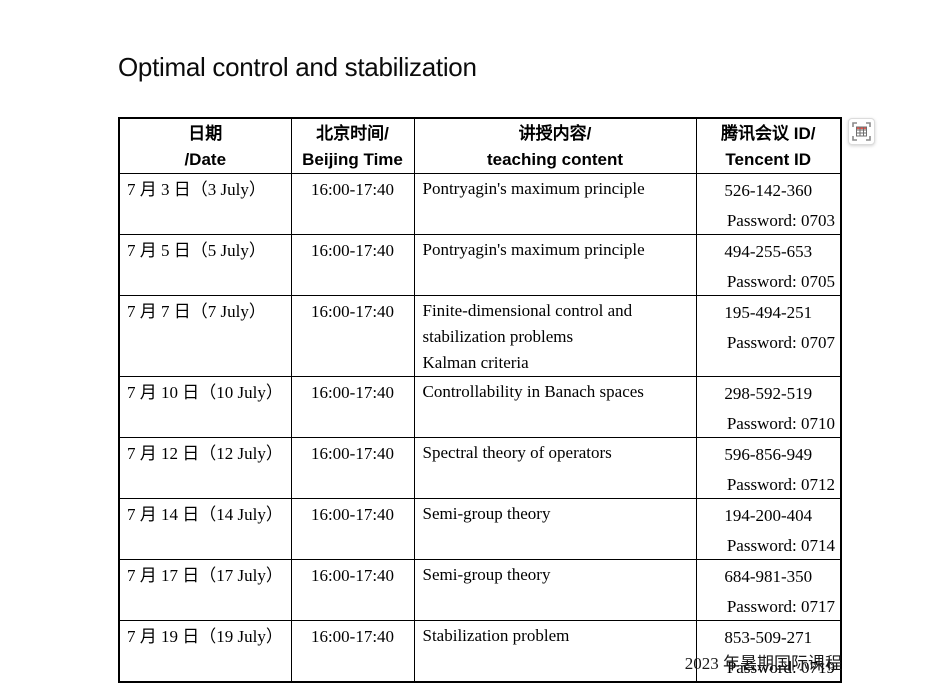 The image size is (934, 692). I want to click on cell-content: Stabilization problem, so click(555, 651).